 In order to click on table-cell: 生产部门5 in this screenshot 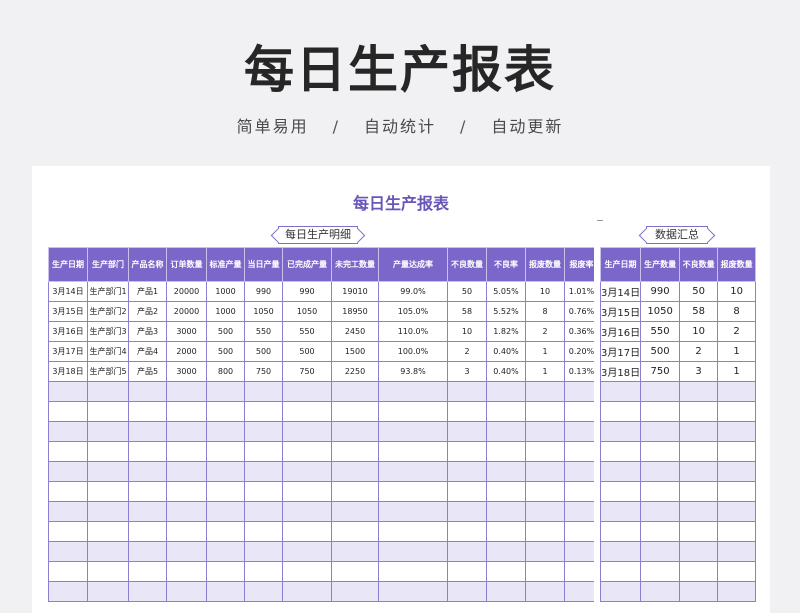, I will do `click(108, 371)`.